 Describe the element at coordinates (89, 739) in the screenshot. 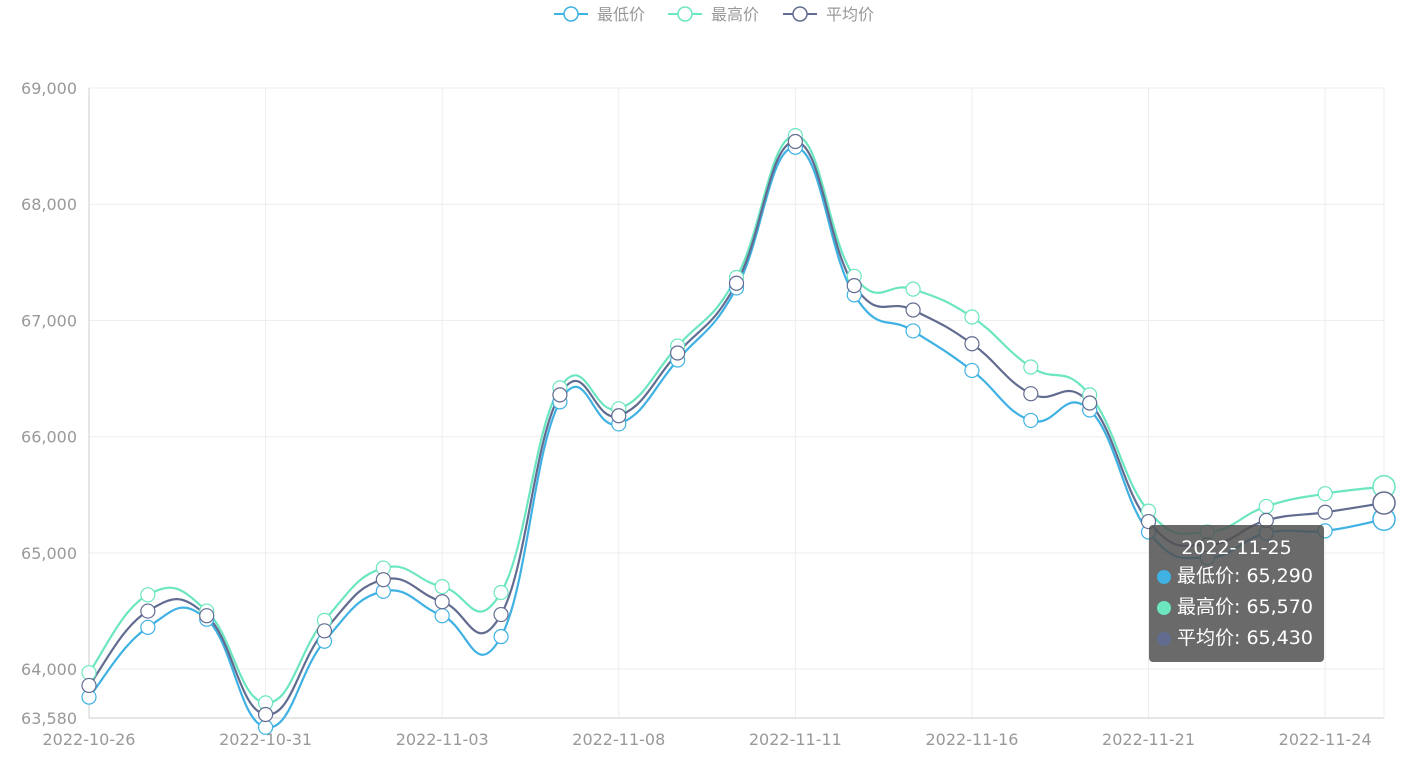

I see `x-tick-label: 2022-10-26` at that location.